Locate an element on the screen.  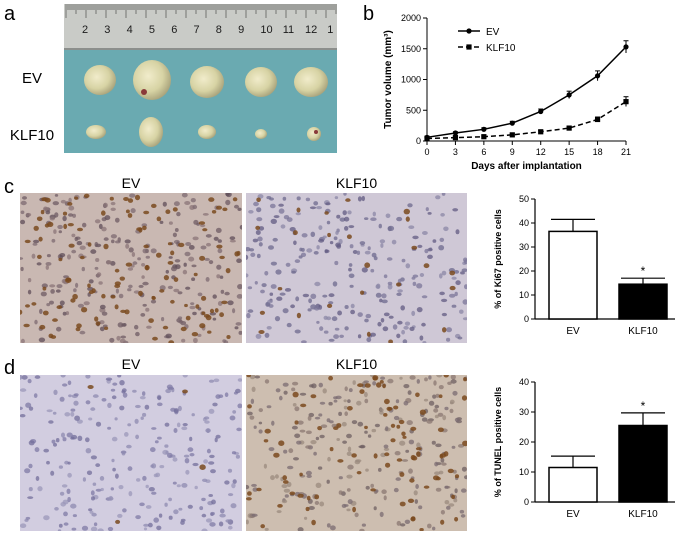
panel-d-label-klf10: KLF10 is located at coordinates (356, 364).